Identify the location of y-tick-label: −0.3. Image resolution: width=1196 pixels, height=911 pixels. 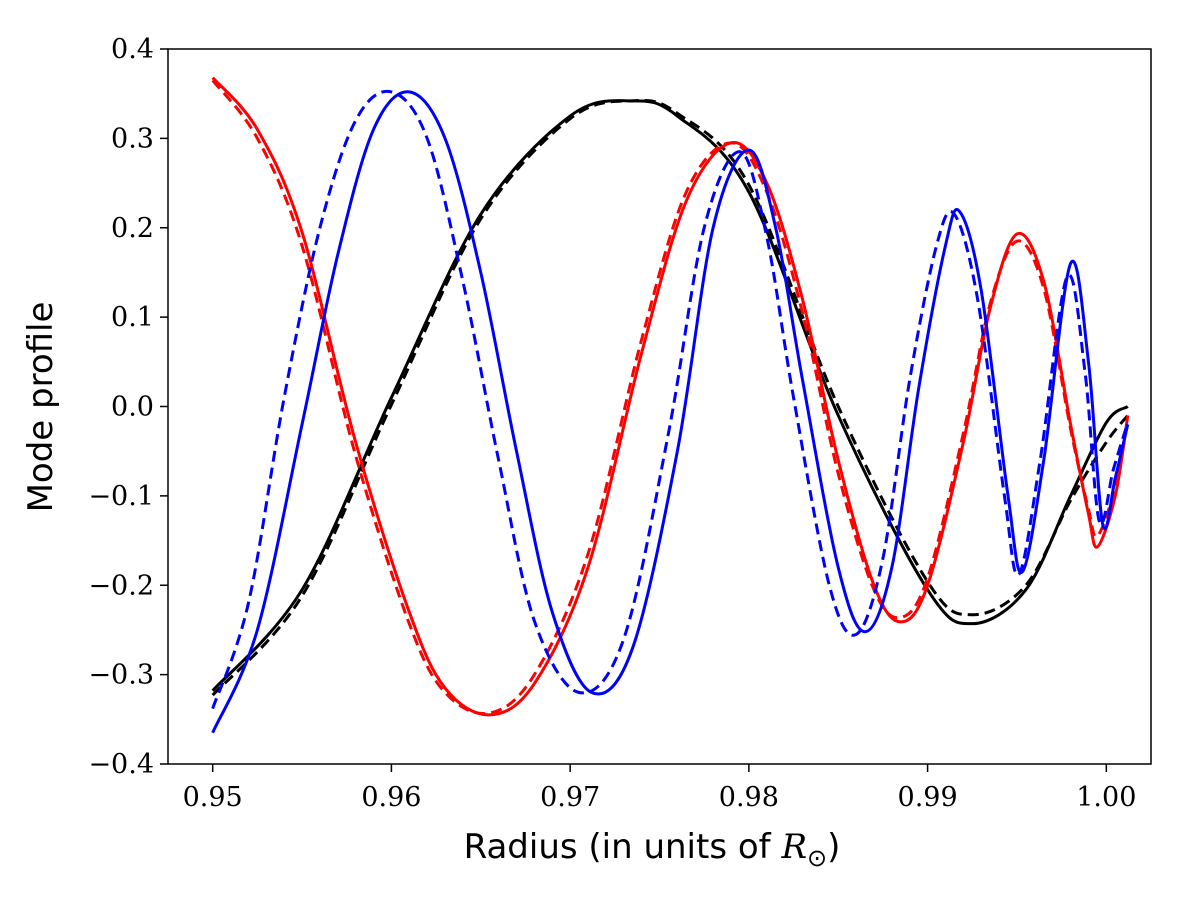
(121, 675).